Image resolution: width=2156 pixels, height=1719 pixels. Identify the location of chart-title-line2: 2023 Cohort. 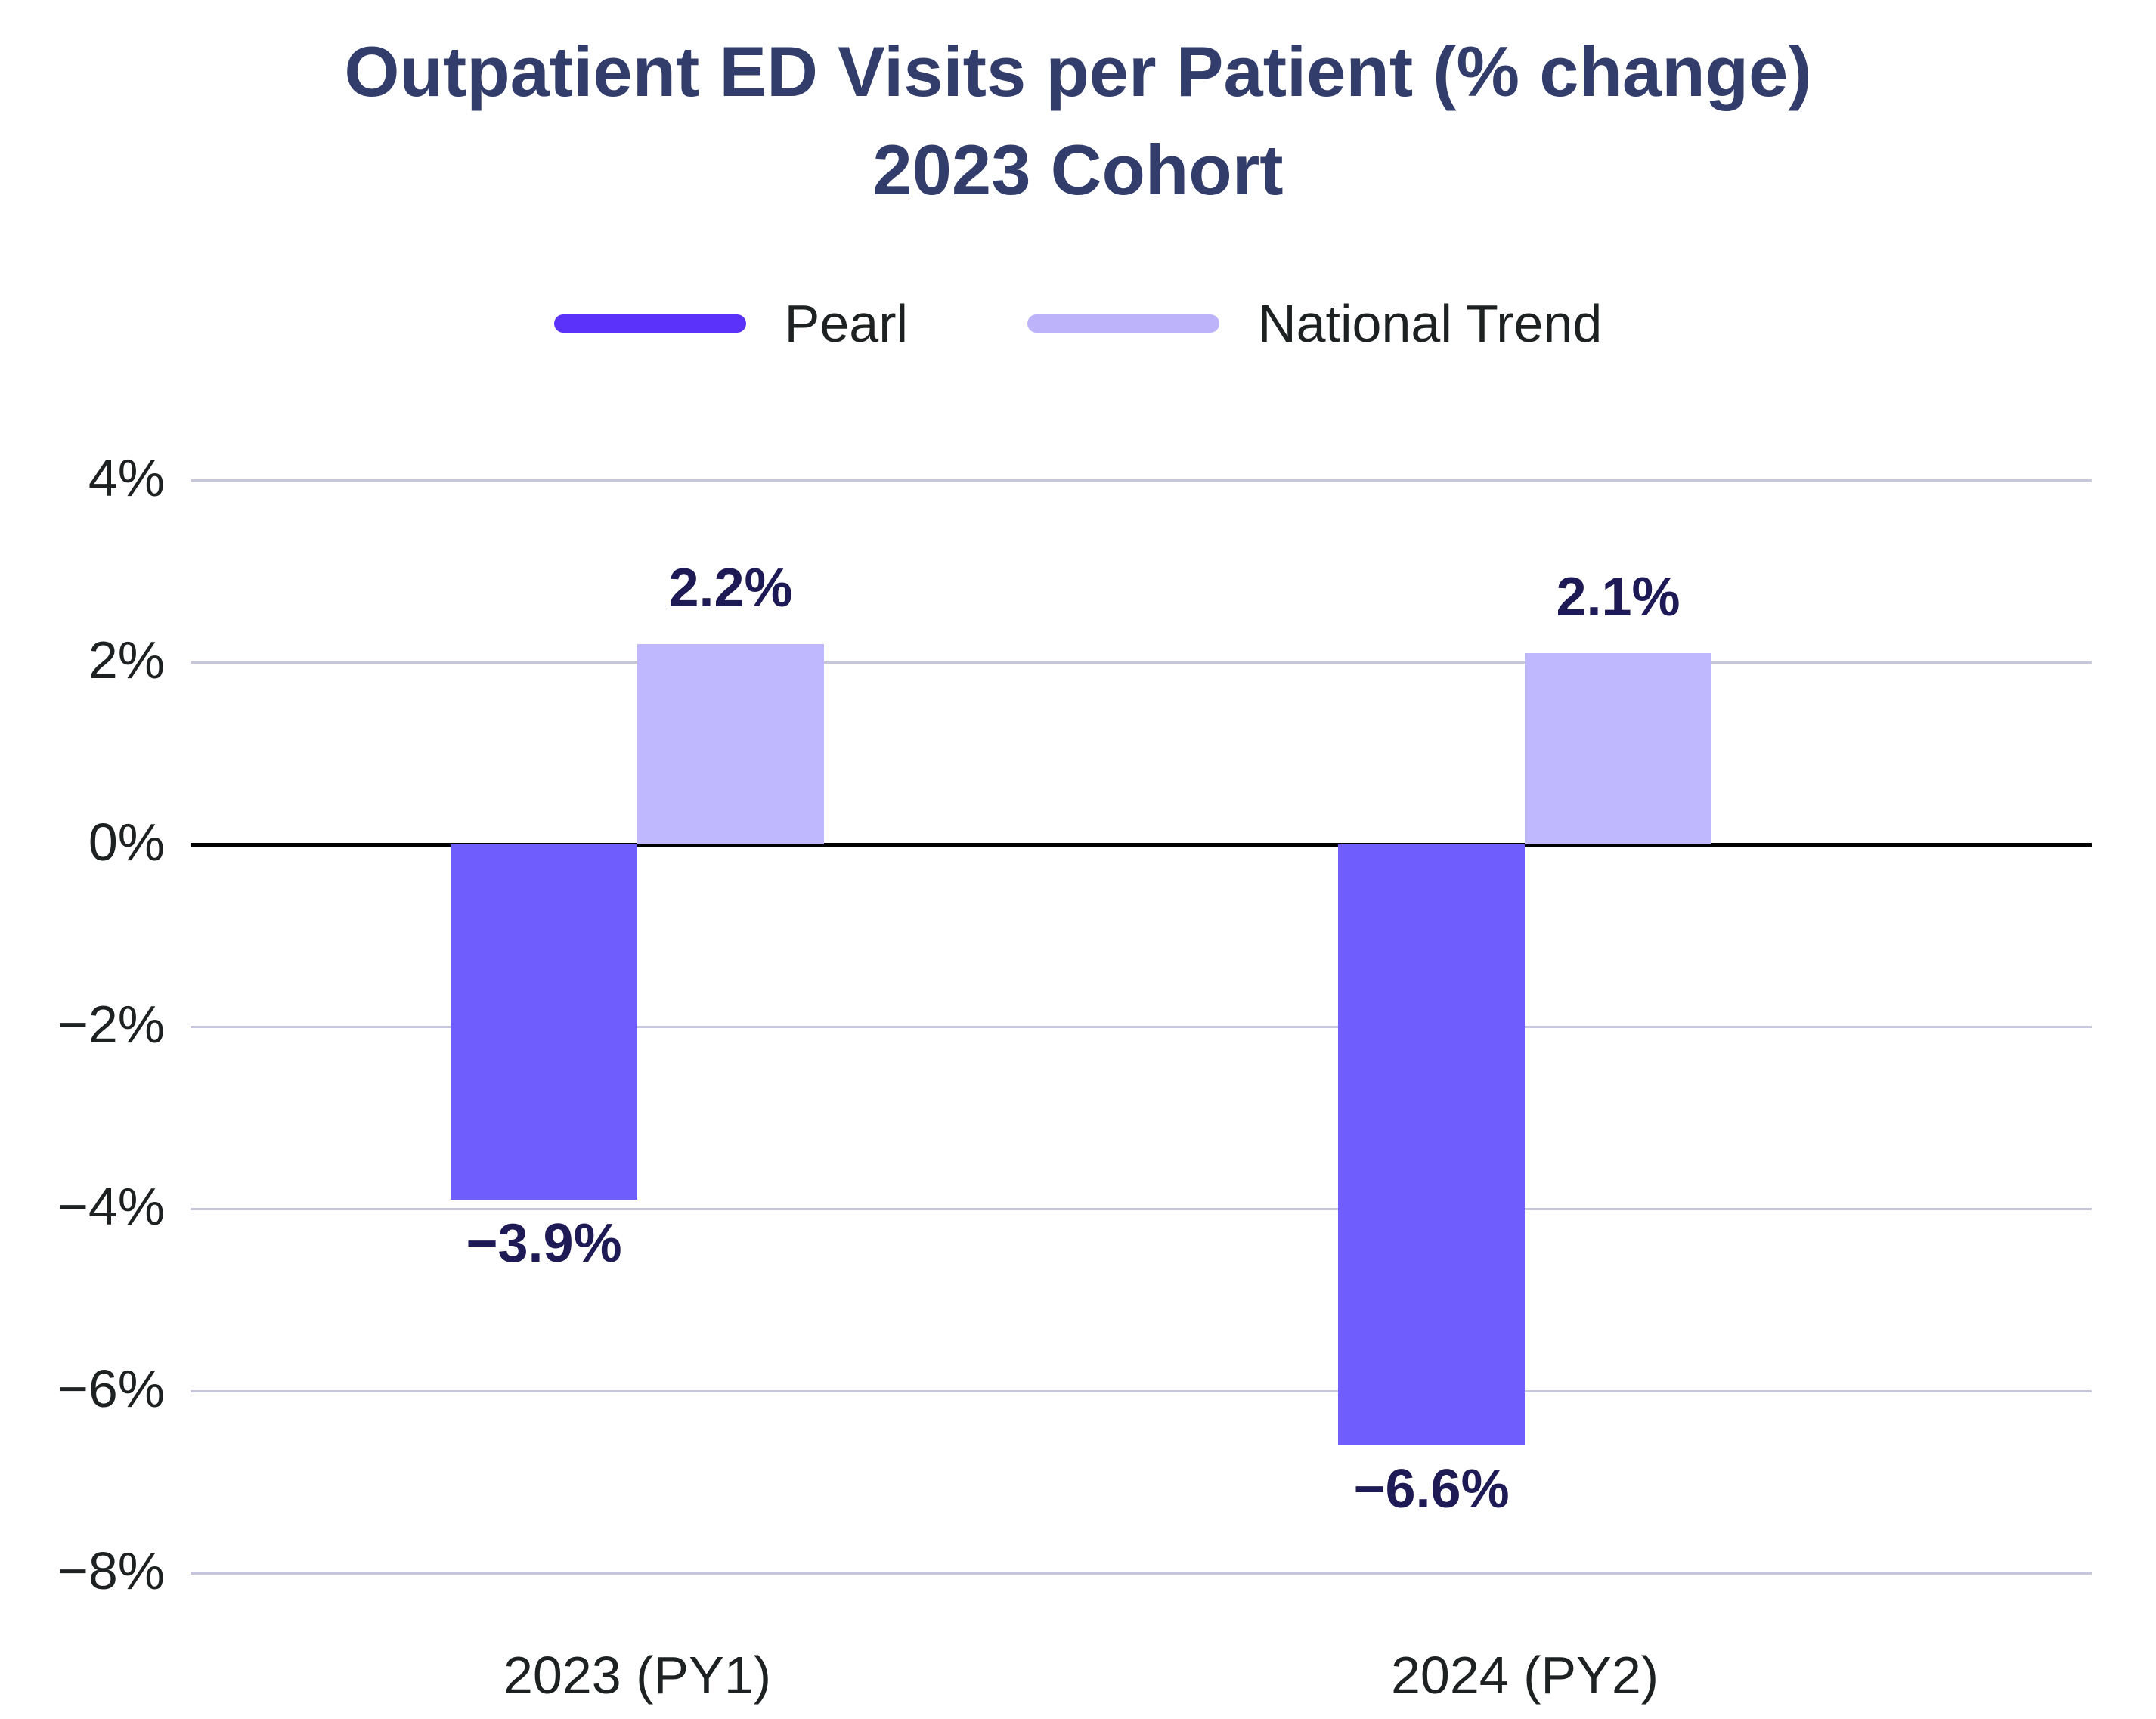
(1078, 169).